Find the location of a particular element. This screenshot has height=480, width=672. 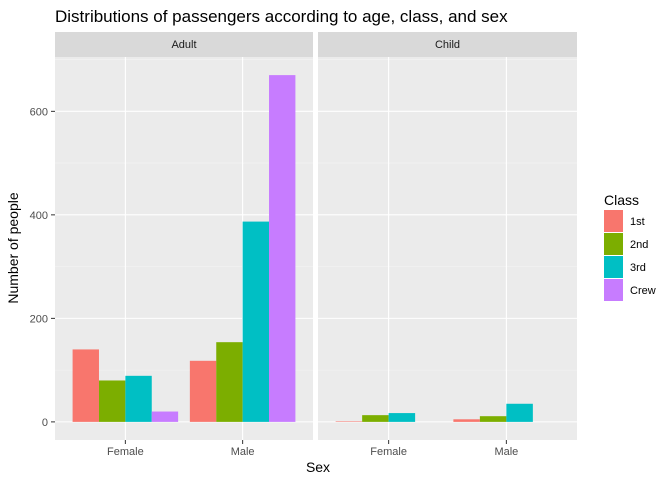

legend-label: 1st is located at coordinates (637, 222).